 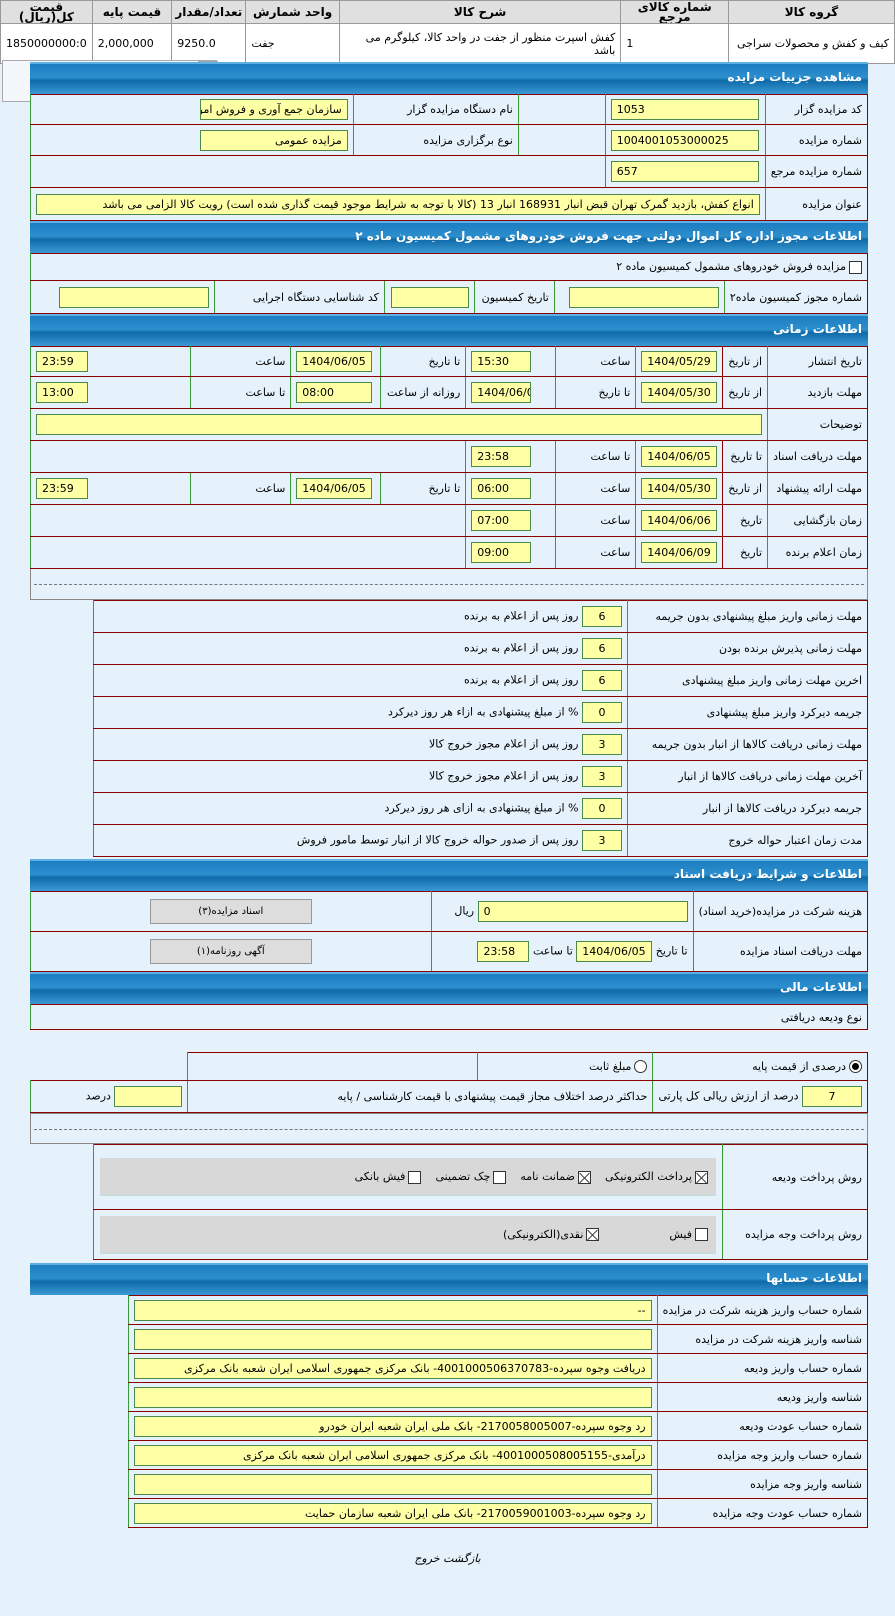 I want to click on reference-number-field: 657, so click(x=684, y=171).